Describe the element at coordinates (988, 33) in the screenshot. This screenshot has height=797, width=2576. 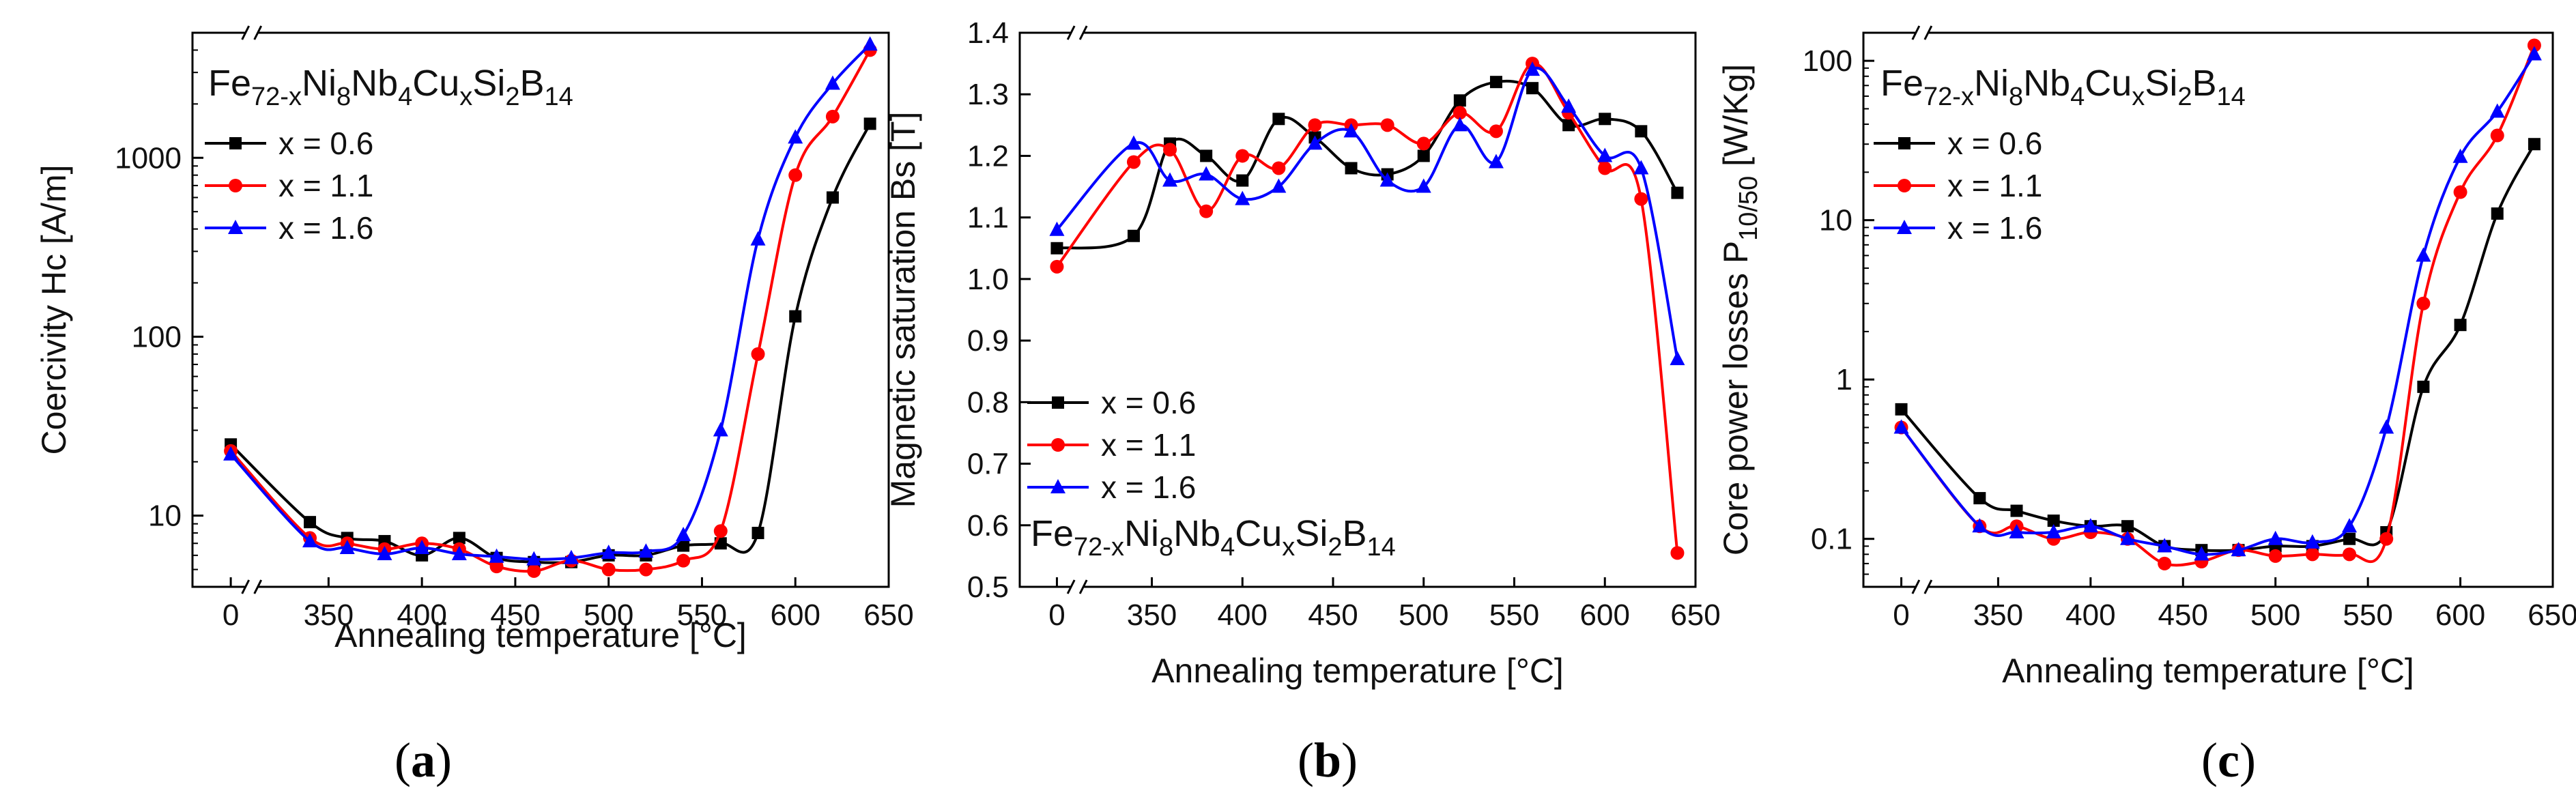
I see `y-tick-label: 1.4` at that location.